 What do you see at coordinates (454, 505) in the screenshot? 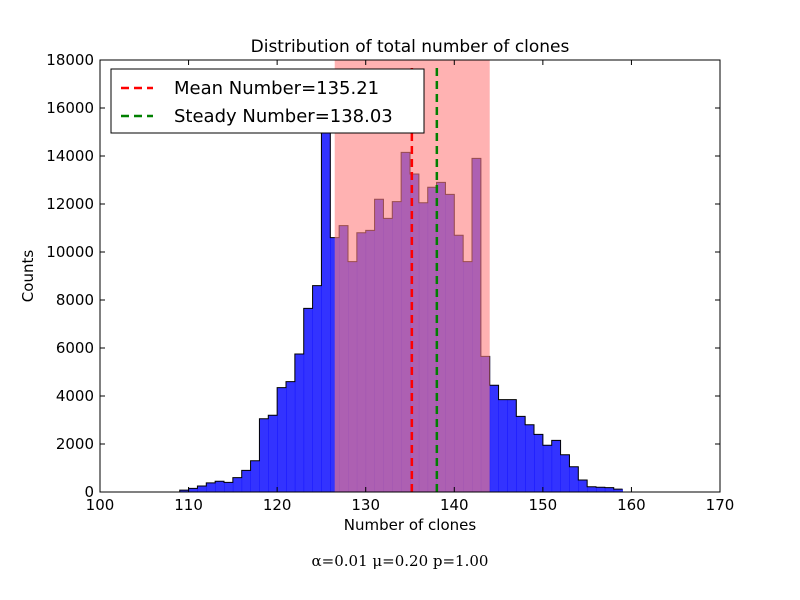
I see `x-tick-label: 140` at bounding box center [454, 505].